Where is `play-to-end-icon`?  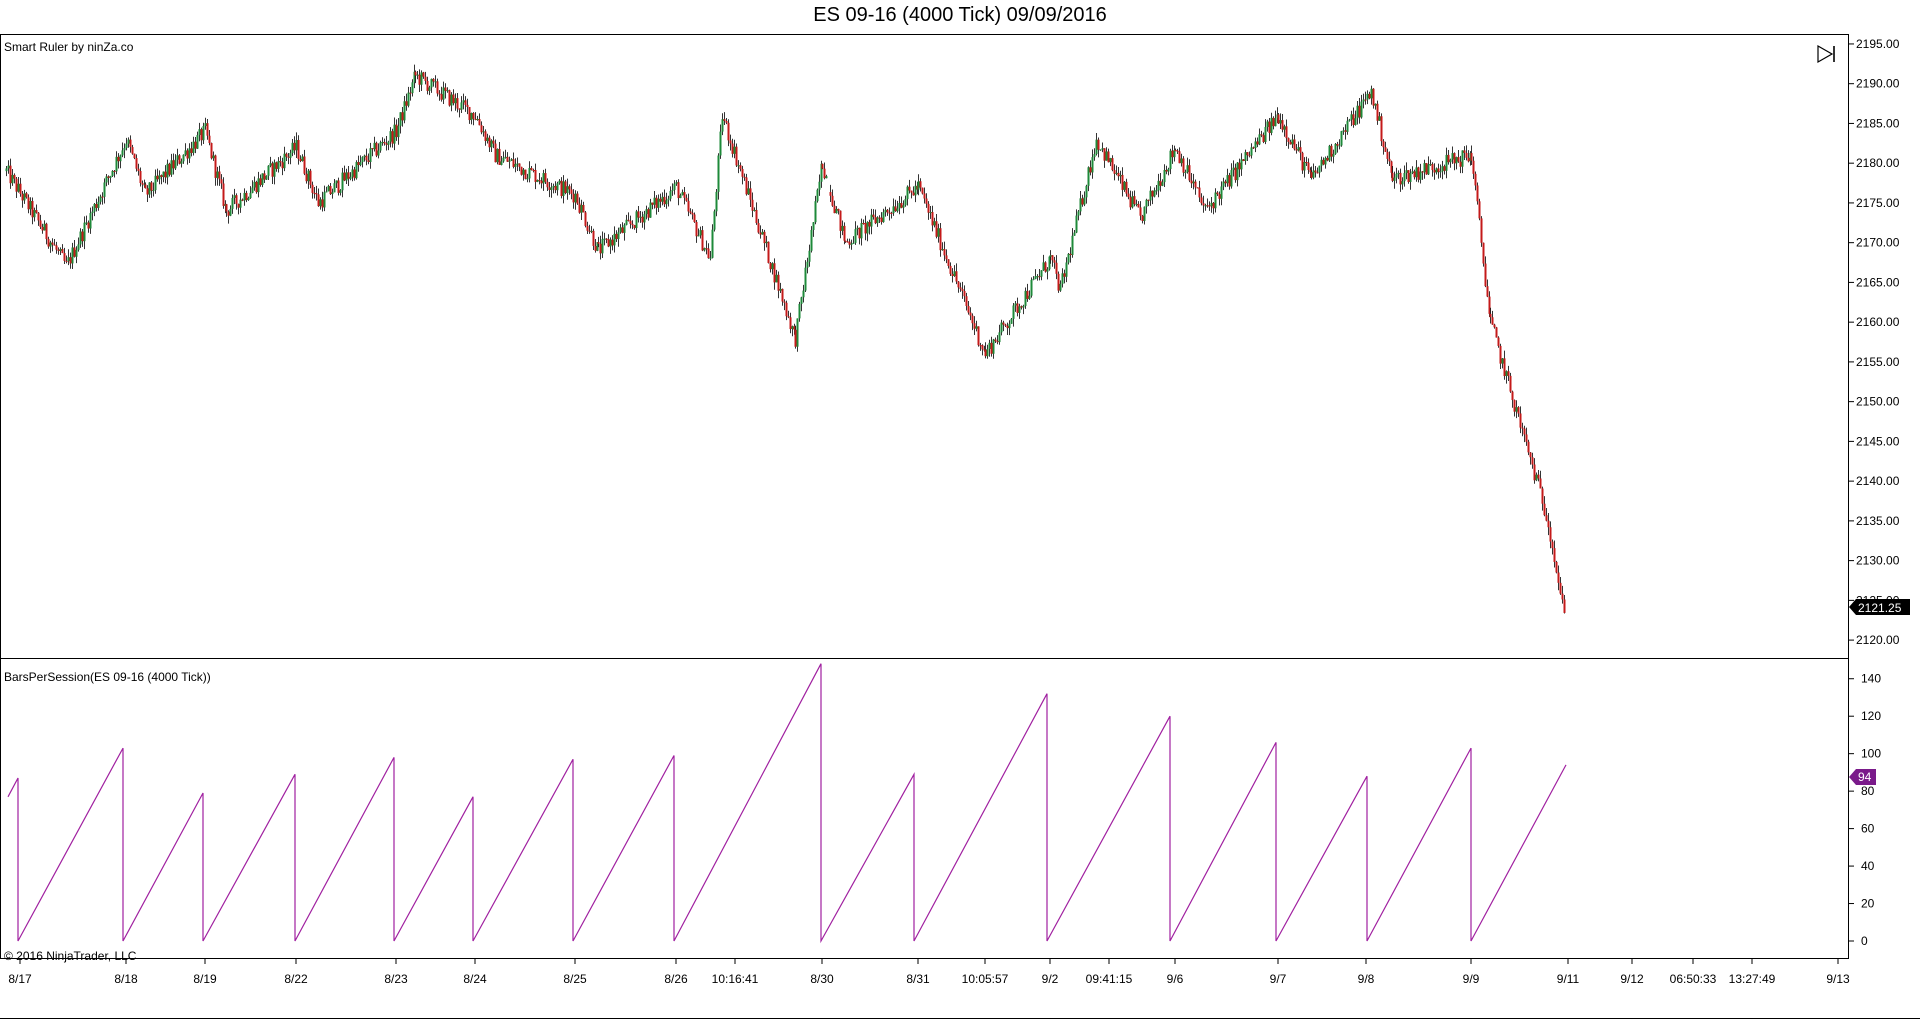 play-to-end-icon is located at coordinates (1825, 54).